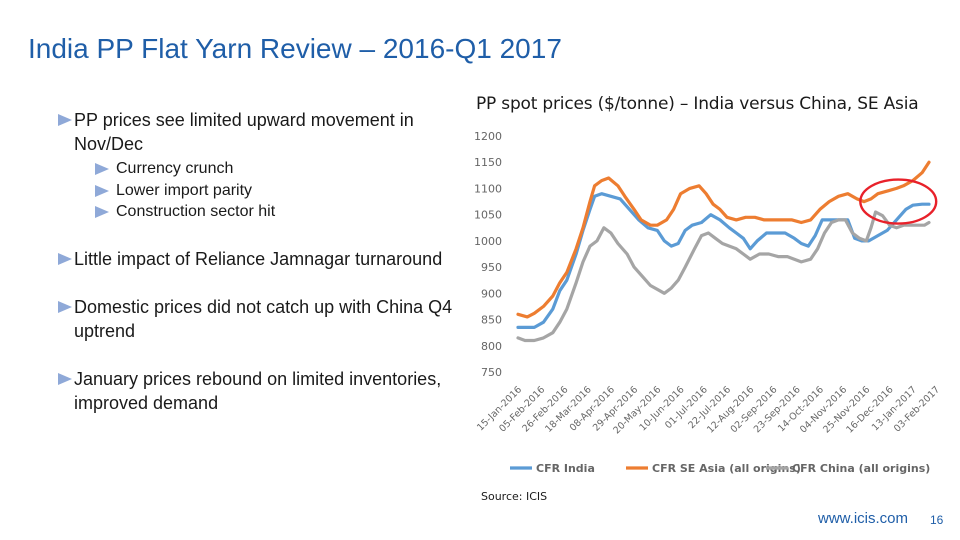 The height and width of the screenshot is (540, 960). What do you see at coordinates (258, 191) in the screenshot?
I see `sub-bullet-item: Lower import parity` at bounding box center [258, 191].